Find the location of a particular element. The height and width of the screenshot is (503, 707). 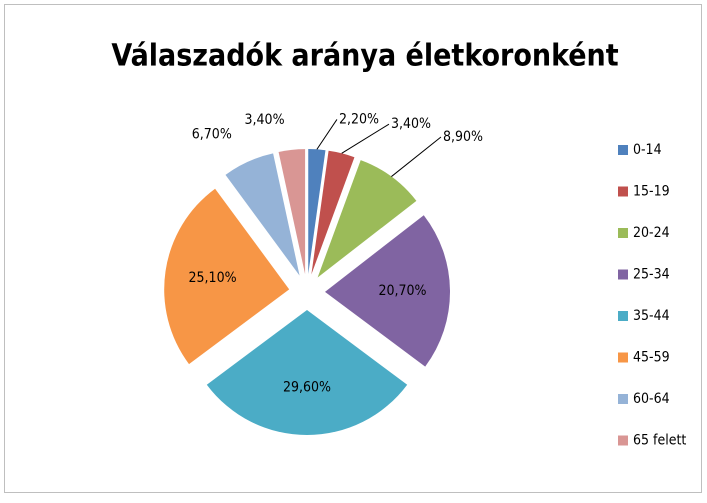

legend-label: 45-59 is located at coordinates (651, 358).